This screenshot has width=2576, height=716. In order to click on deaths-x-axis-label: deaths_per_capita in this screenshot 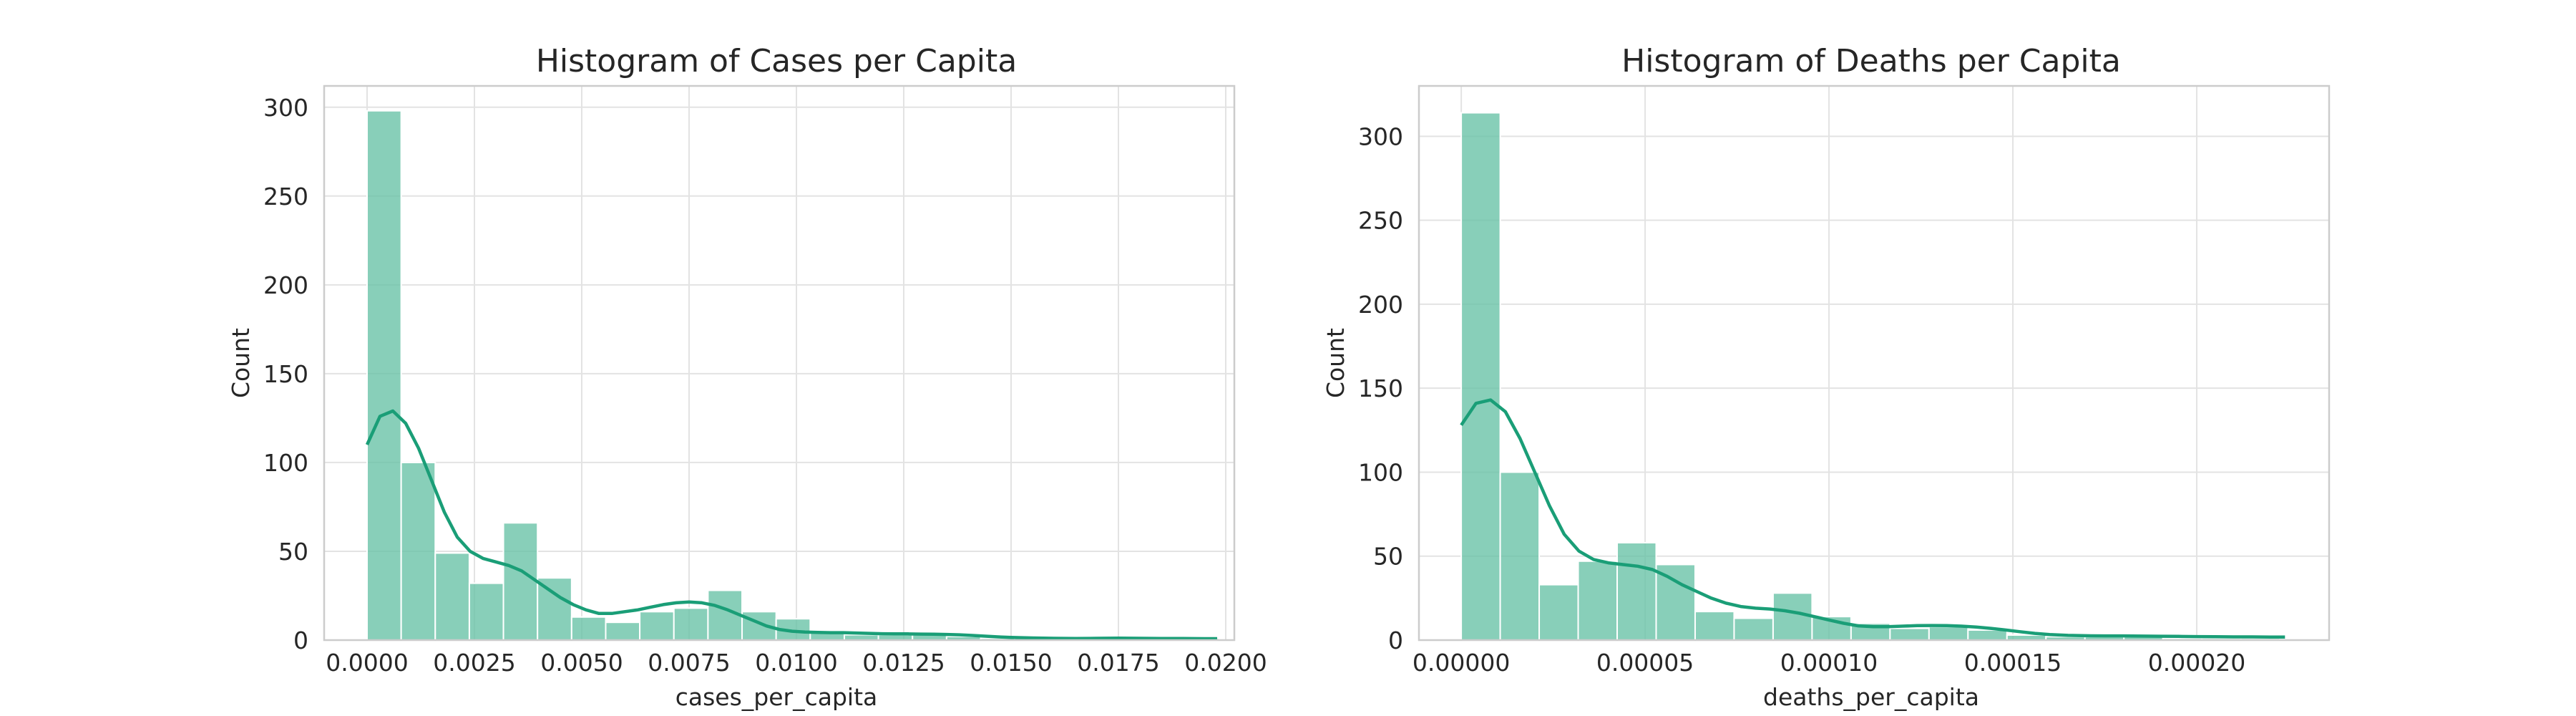, I will do `click(1871, 697)`.